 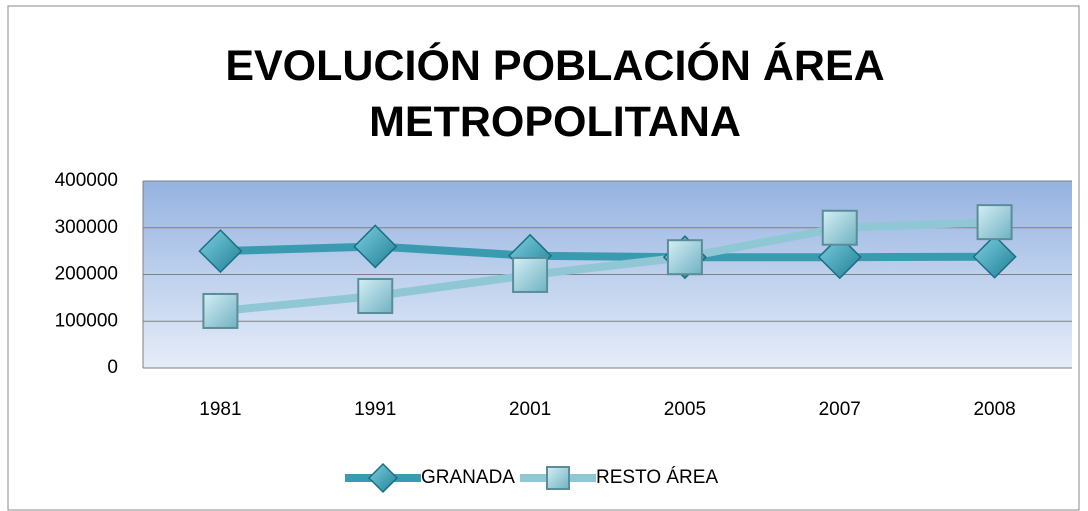 I want to click on x-tick-label: 2008, so click(x=994, y=409).